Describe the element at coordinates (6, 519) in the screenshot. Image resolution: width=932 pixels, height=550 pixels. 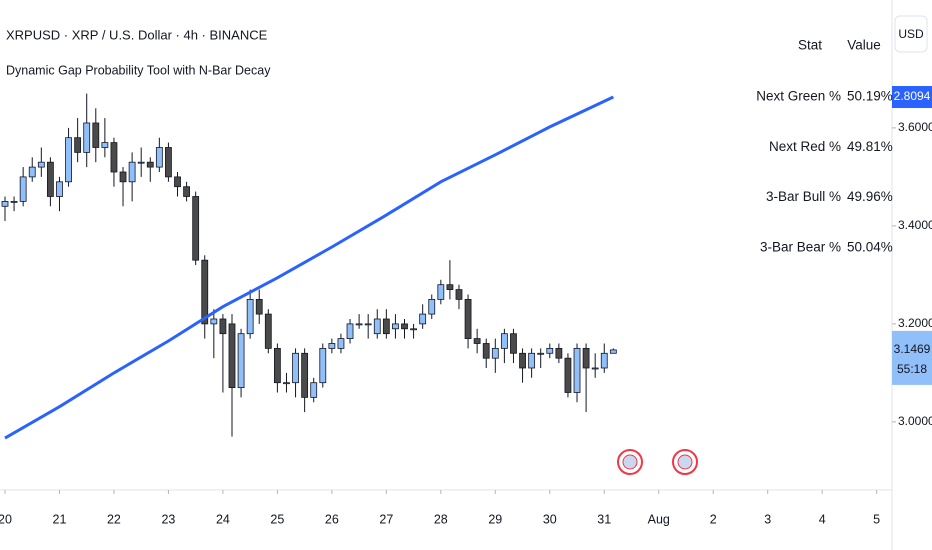
I see `x-tick-label: 20` at that location.